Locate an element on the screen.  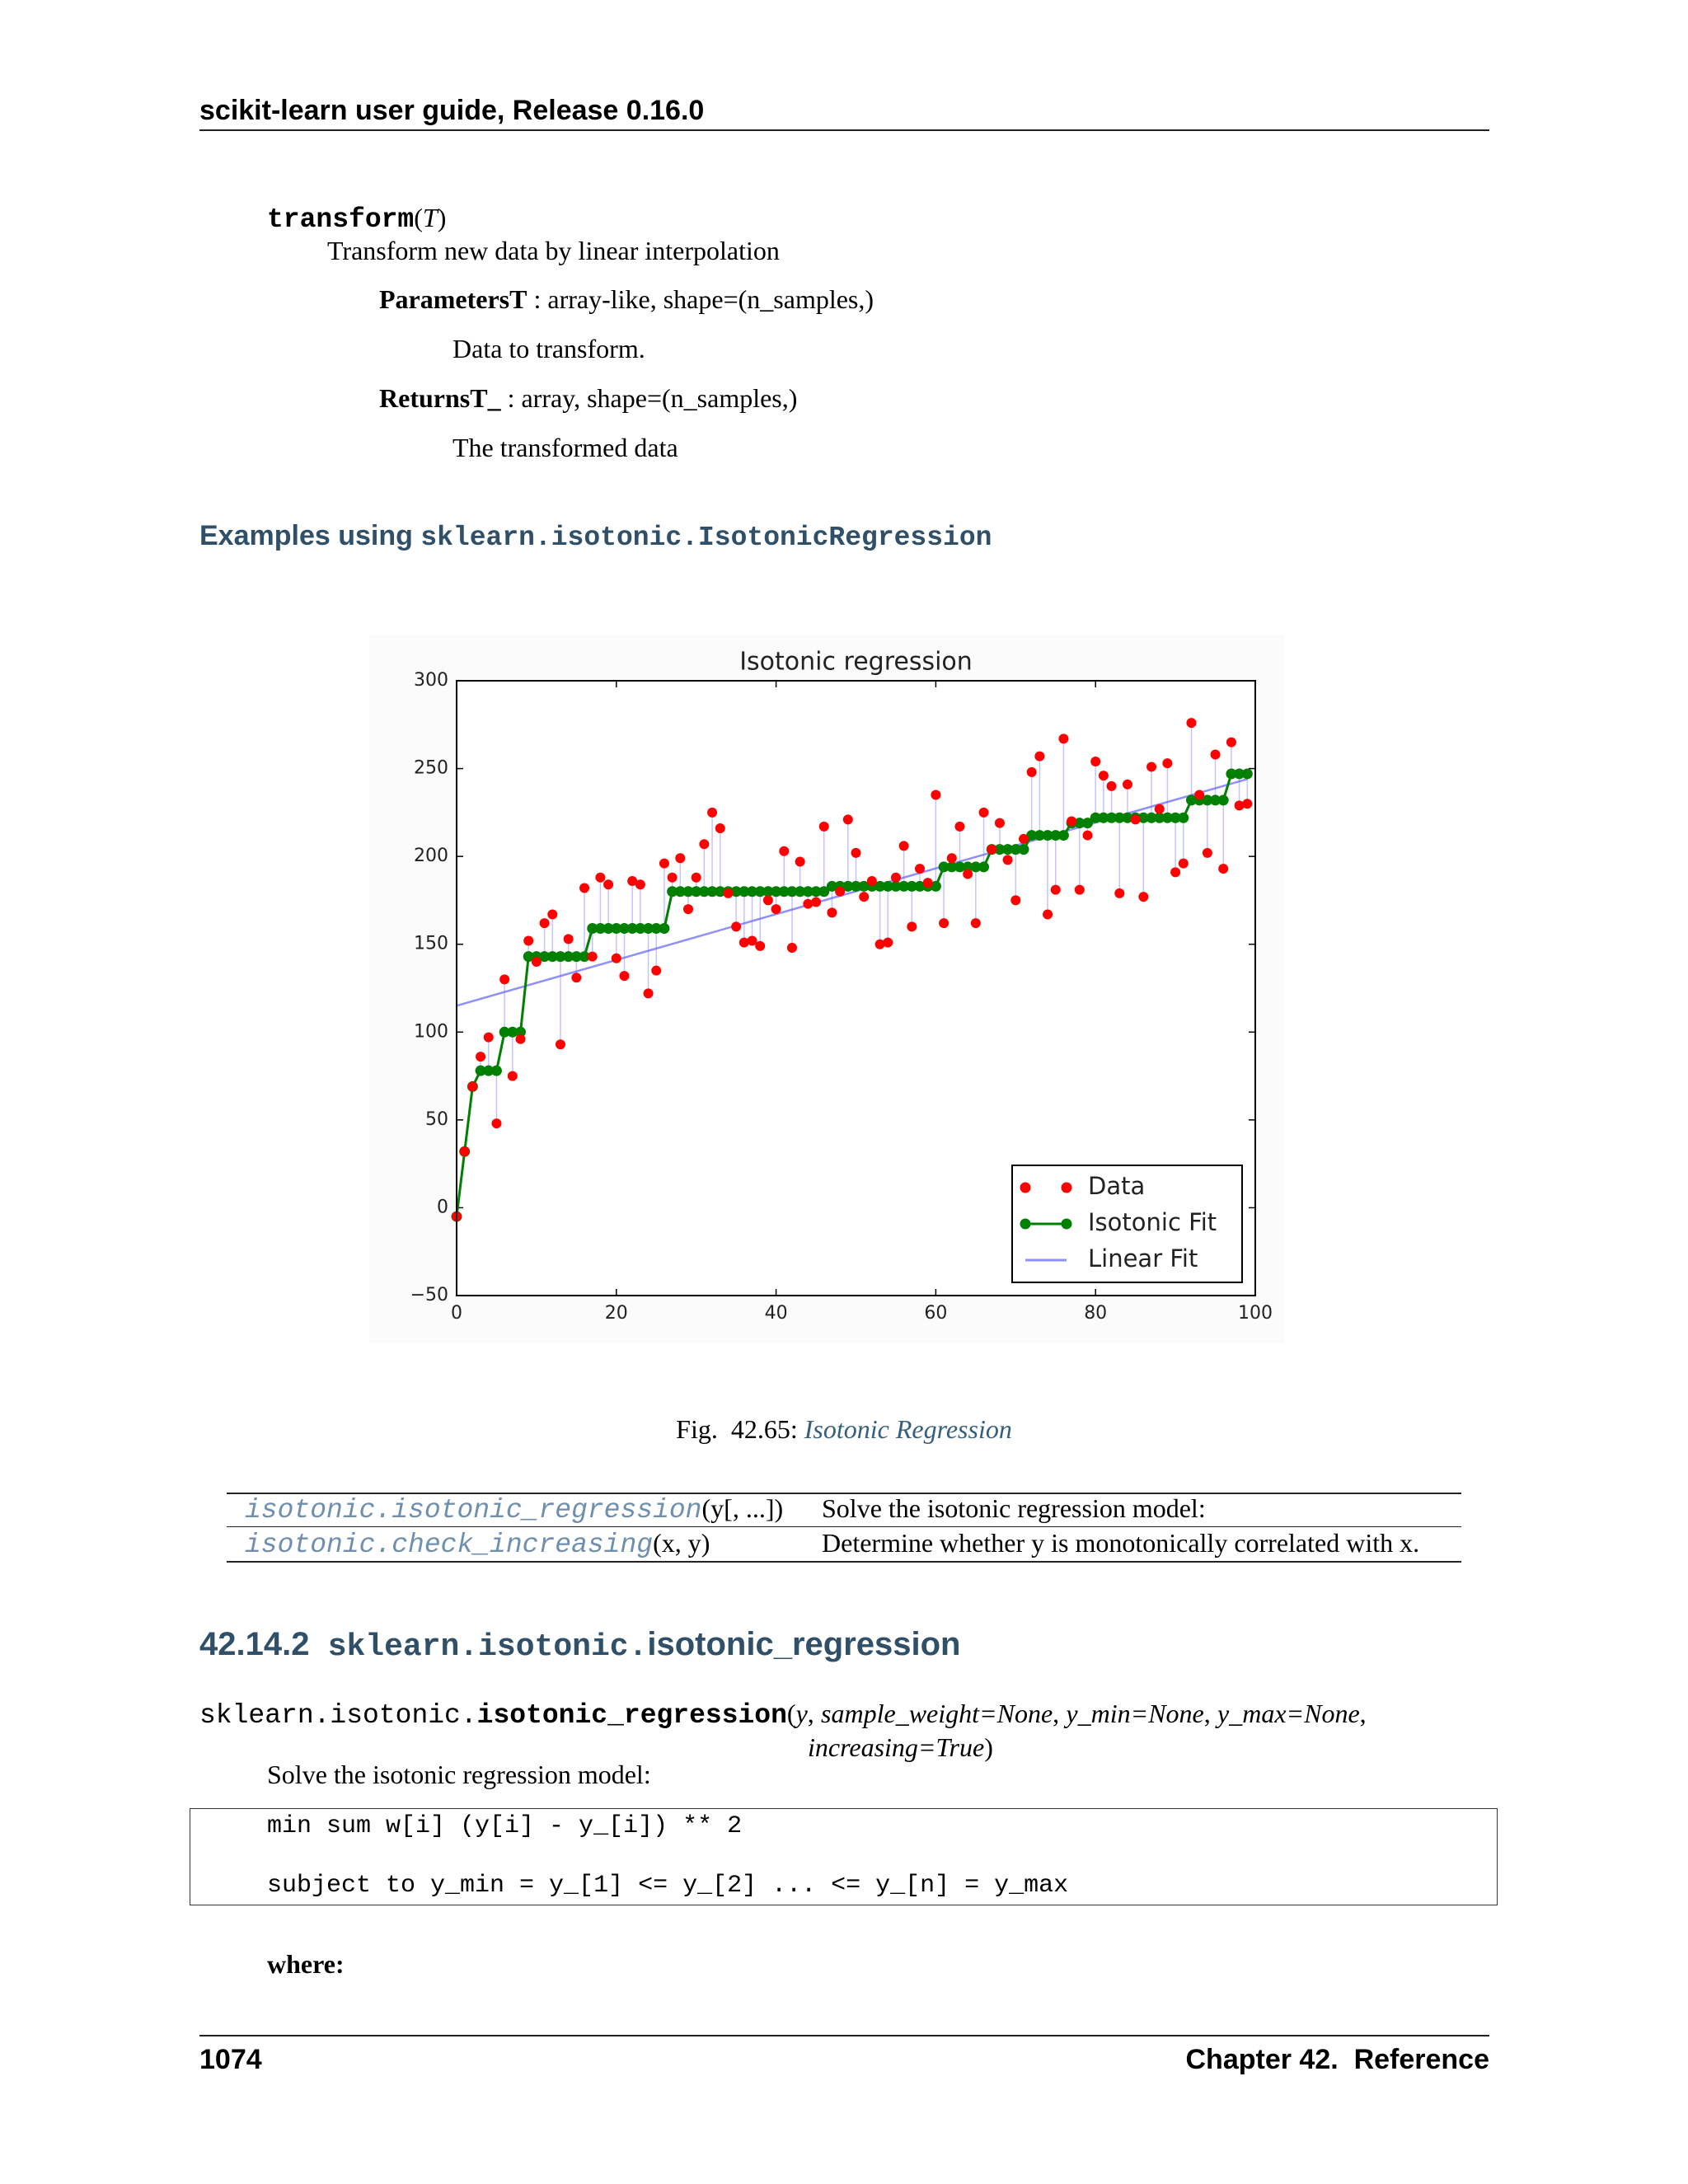
table-cell: isotonic.check_increasing(x, y) is located at coordinates (477, 1544).